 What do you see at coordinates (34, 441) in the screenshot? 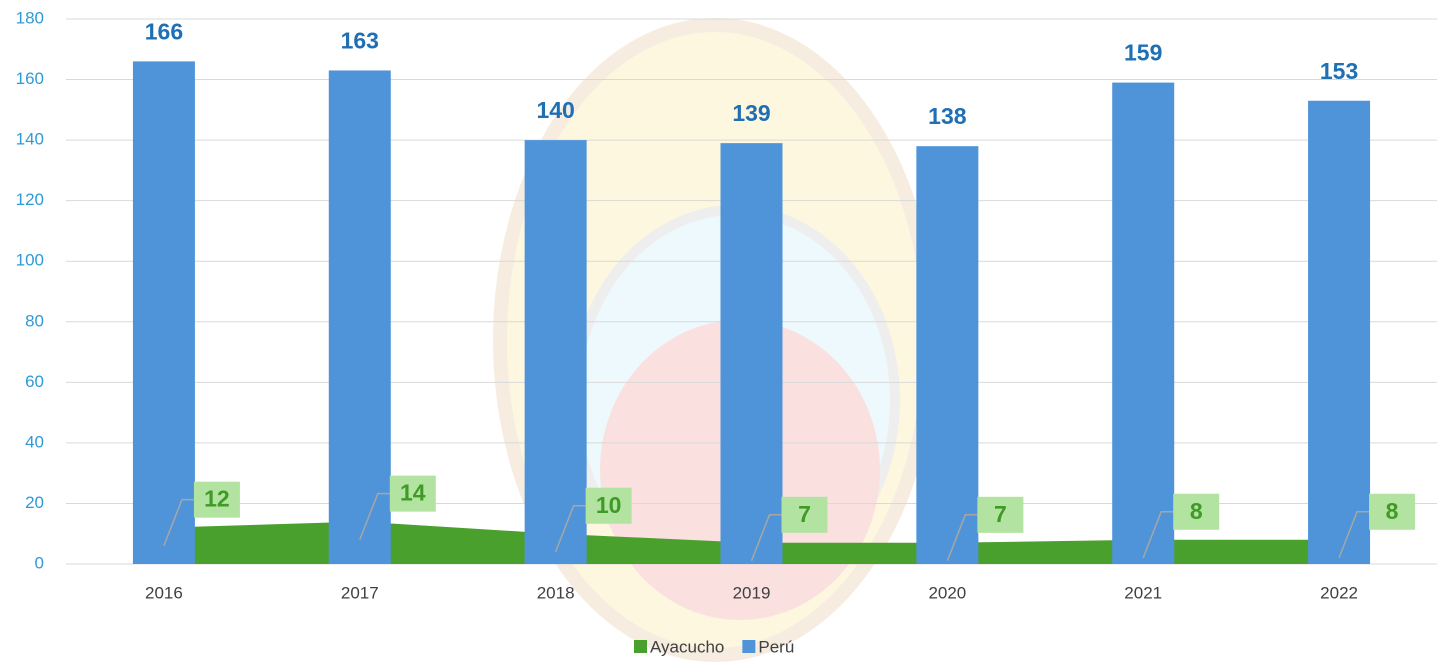
I see `y-tick-label: 40` at bounding box center [34, 441].